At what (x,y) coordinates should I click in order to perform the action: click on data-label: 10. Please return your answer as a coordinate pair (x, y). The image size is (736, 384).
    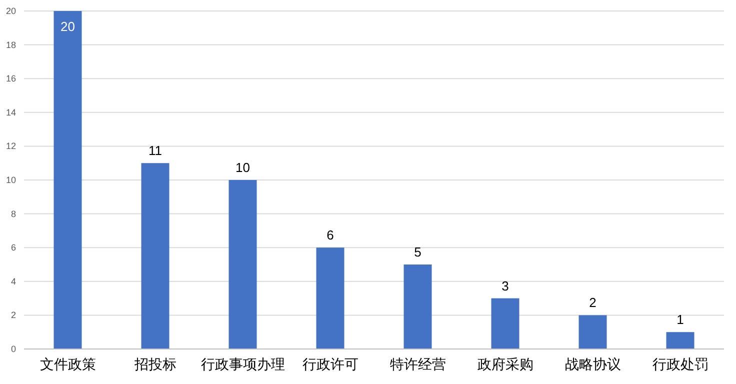
    Looking at the image, I should click on (243, 167).